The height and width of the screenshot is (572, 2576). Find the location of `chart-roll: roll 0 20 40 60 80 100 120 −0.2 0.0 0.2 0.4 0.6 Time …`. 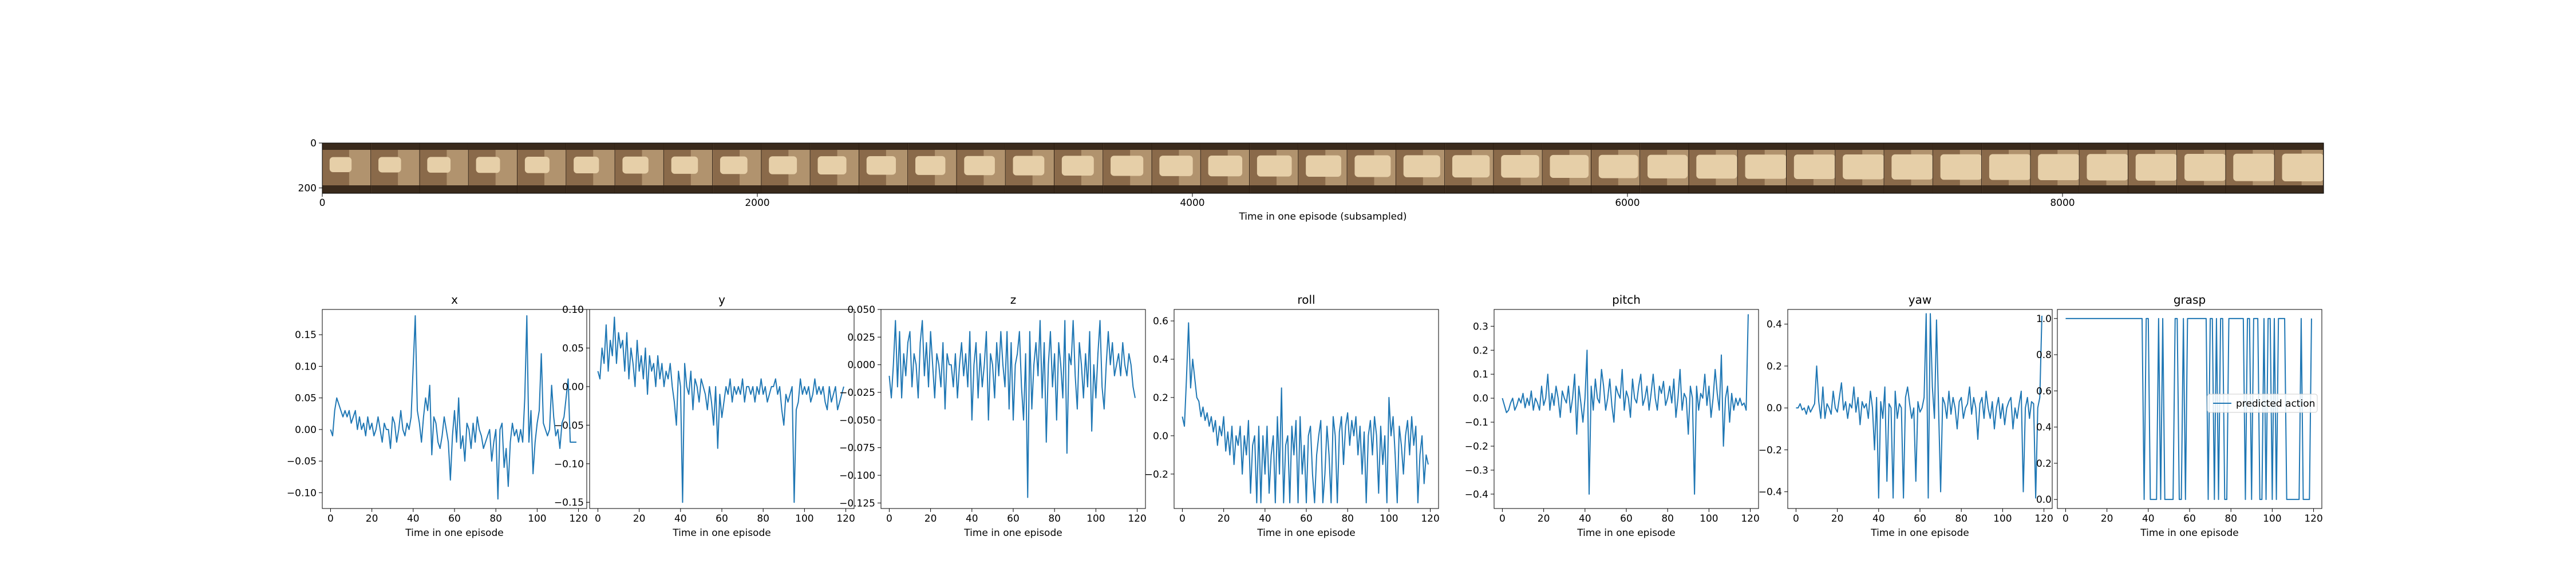

chart-roll: roll 0 20 40 60 80 100 120 −0.2 0.0 0.2 0.4 0.6 Time … is located at coordinates (1292, 416).